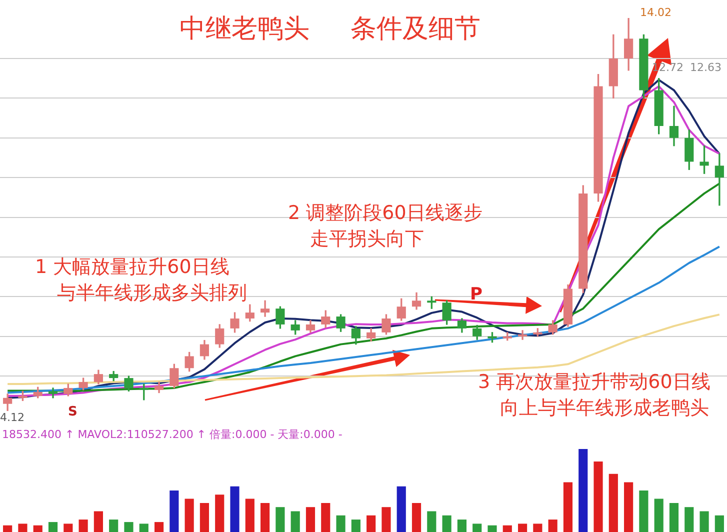  I want to click on annotation: 4.12, so click(12, 417).